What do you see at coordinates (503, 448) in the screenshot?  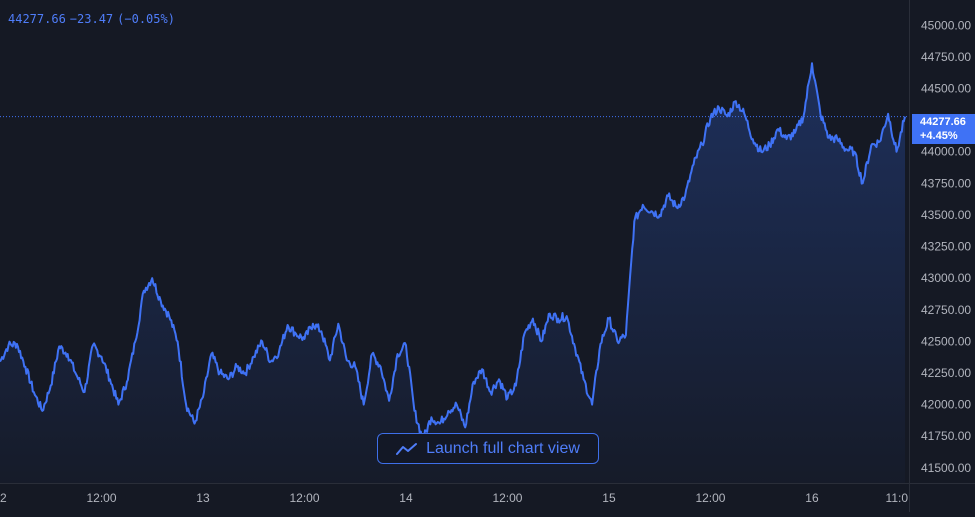 I see `launch-button-label: Launch full chart view` at bounding box center [503, 448].